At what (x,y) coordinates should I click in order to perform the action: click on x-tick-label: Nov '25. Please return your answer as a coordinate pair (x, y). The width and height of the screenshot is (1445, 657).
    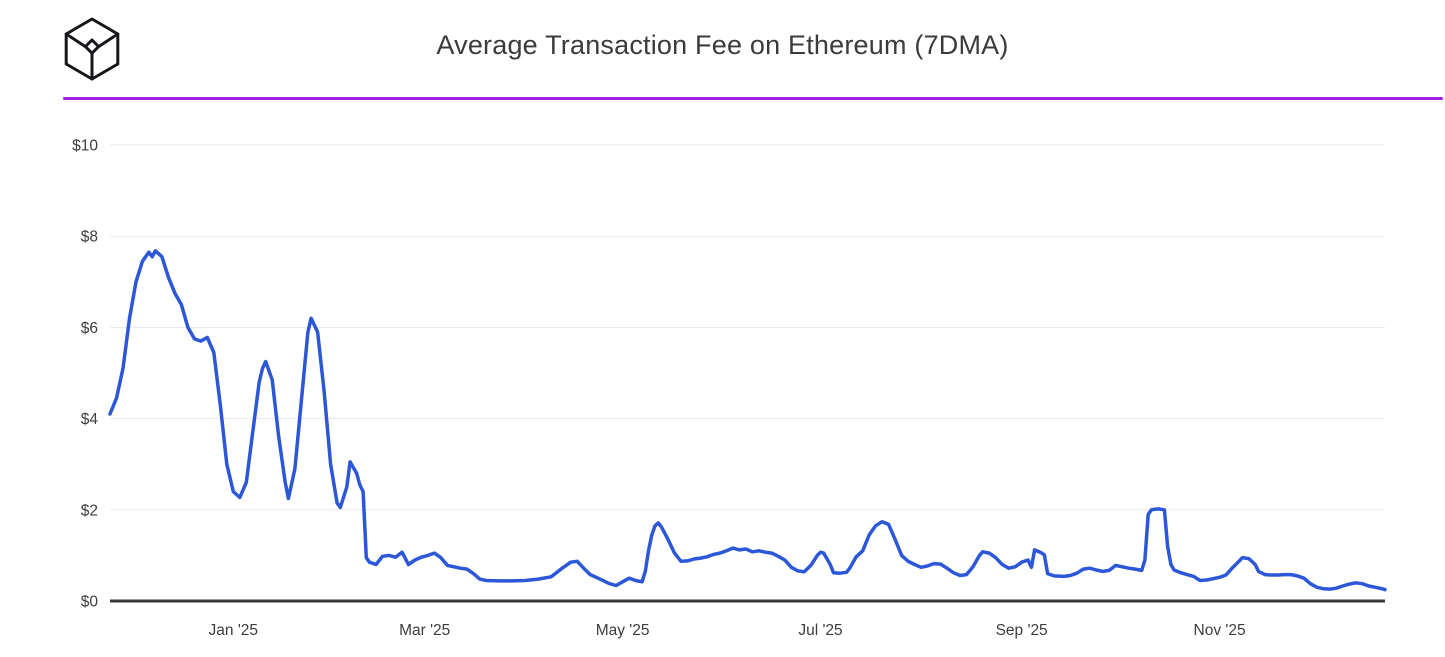
    Looking at the image, I should click on (1220, 630).